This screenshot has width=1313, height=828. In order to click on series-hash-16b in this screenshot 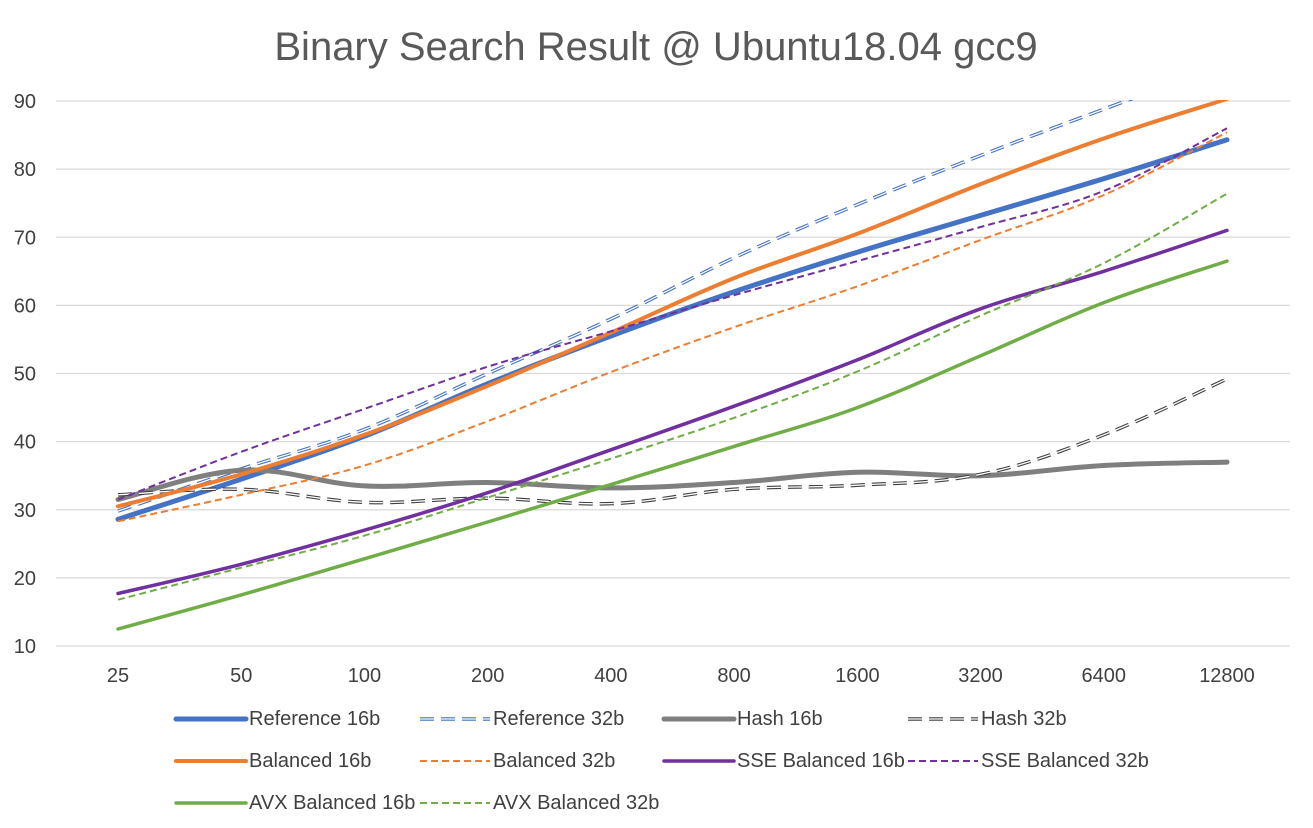, I will do `click(672, 480)`.